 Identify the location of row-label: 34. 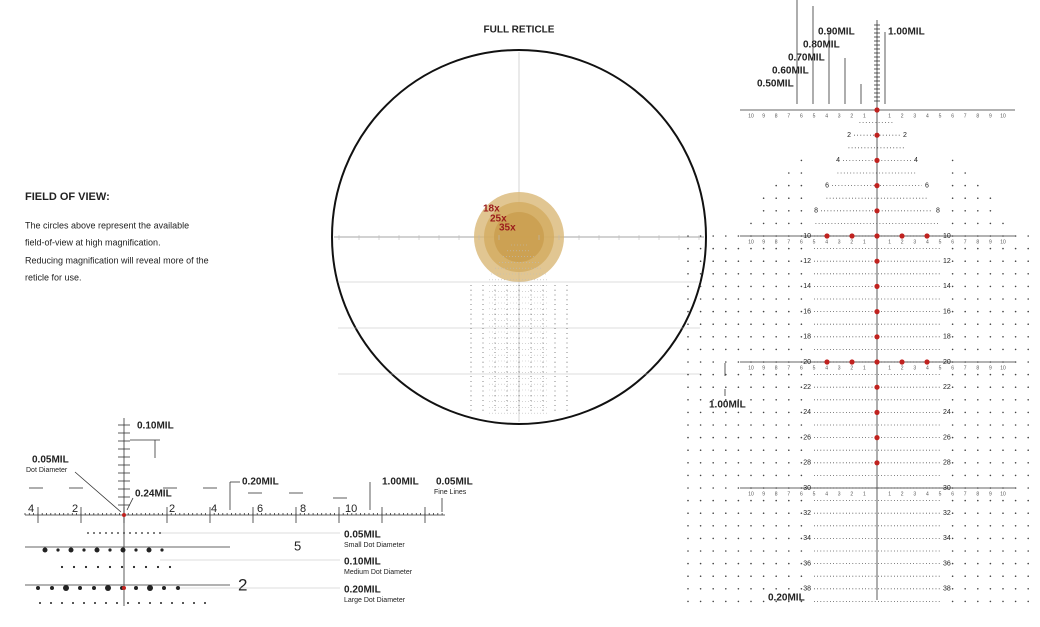
(807, 538).